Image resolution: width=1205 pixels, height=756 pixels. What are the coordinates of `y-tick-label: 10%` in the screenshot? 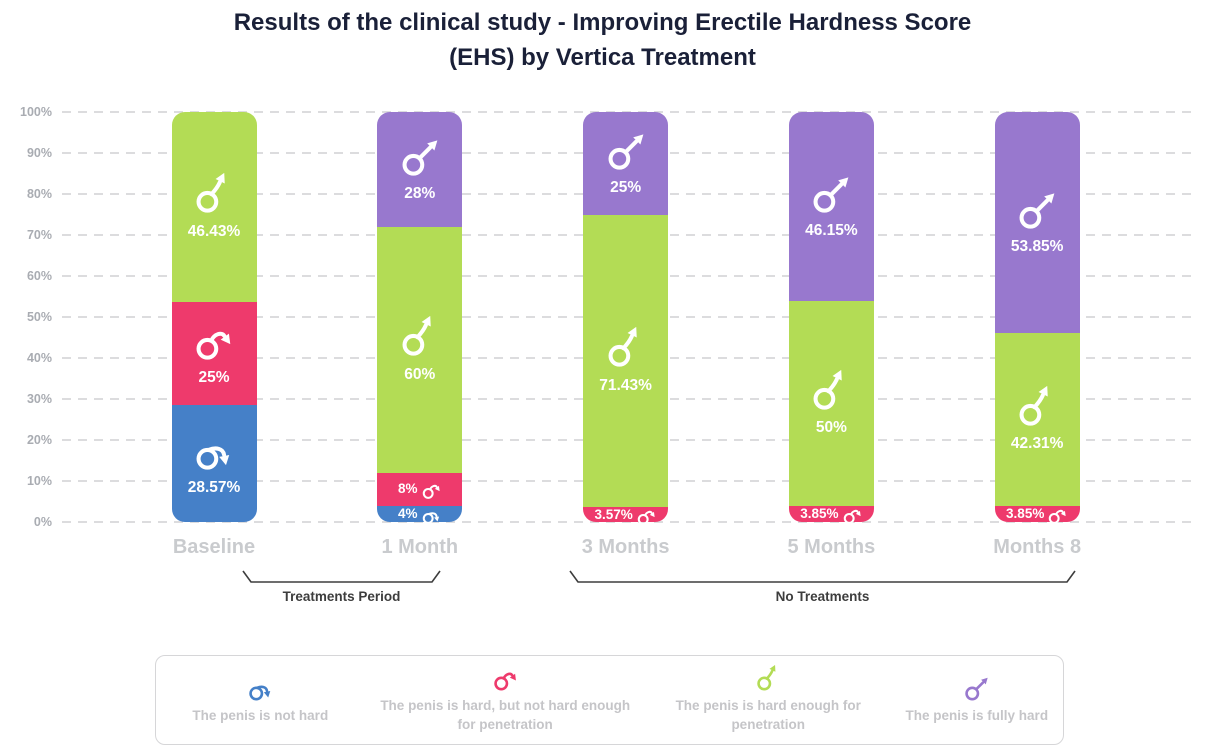 It's located at (39, 481).